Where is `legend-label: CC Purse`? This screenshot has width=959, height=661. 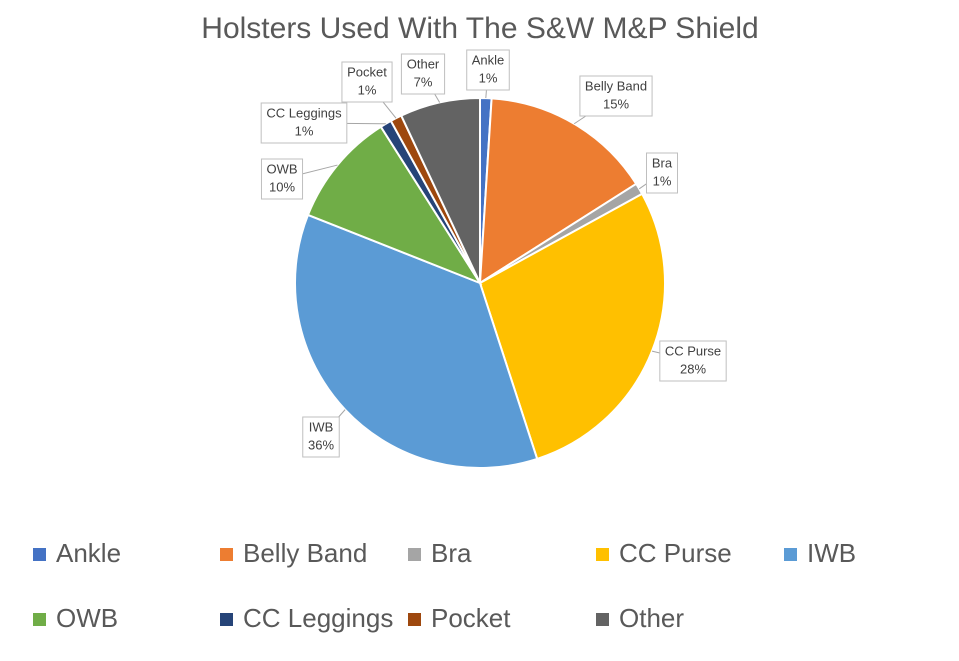
legend-label: CC Purse is located at coordinates (675, 553).